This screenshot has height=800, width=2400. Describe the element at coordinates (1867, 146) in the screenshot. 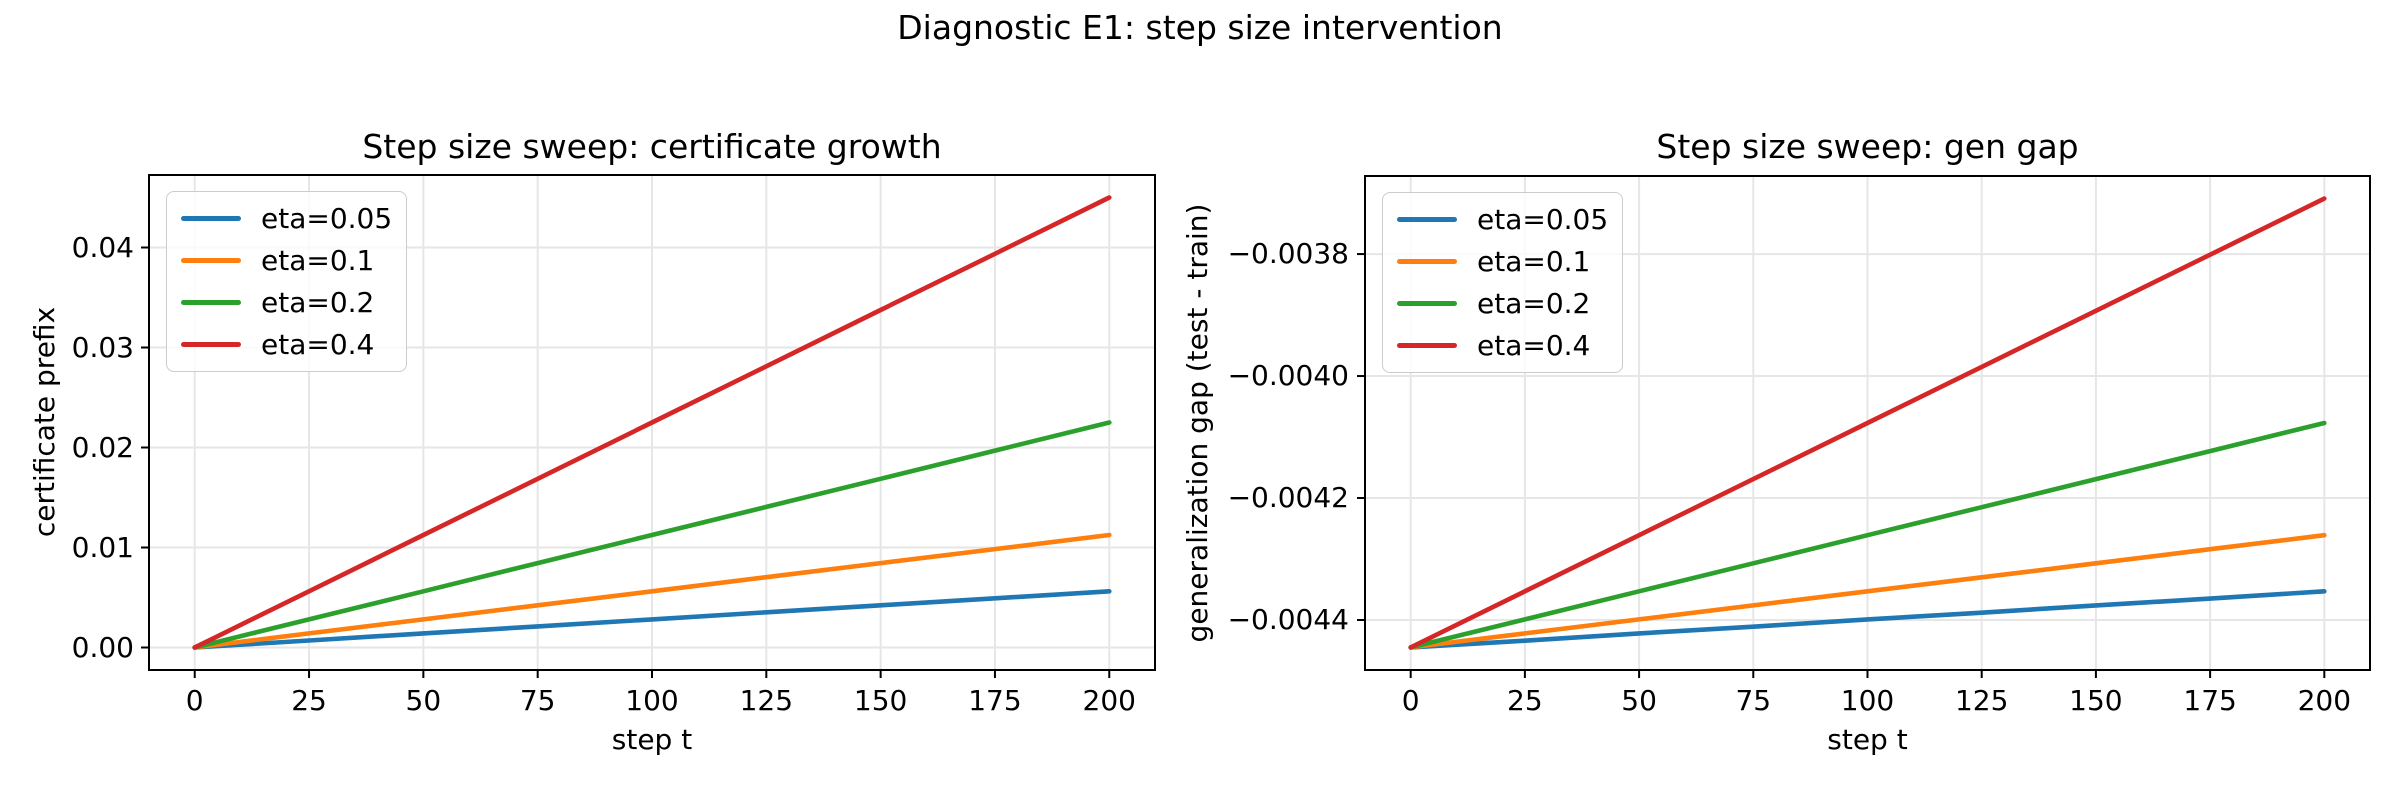

I see `axes-title: Step size sweep: gen gap` at that location.